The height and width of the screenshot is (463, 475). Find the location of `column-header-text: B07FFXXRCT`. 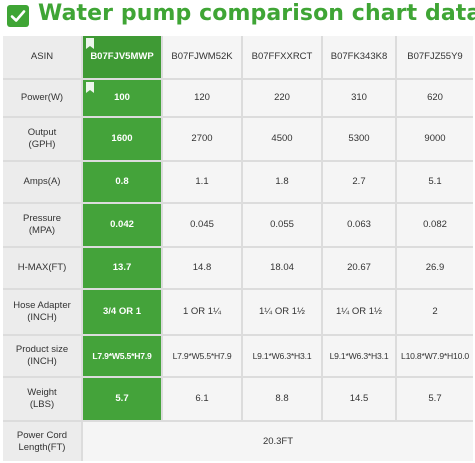

column-header-text: B07FFXXRCT is located at coordinates (282, 56).